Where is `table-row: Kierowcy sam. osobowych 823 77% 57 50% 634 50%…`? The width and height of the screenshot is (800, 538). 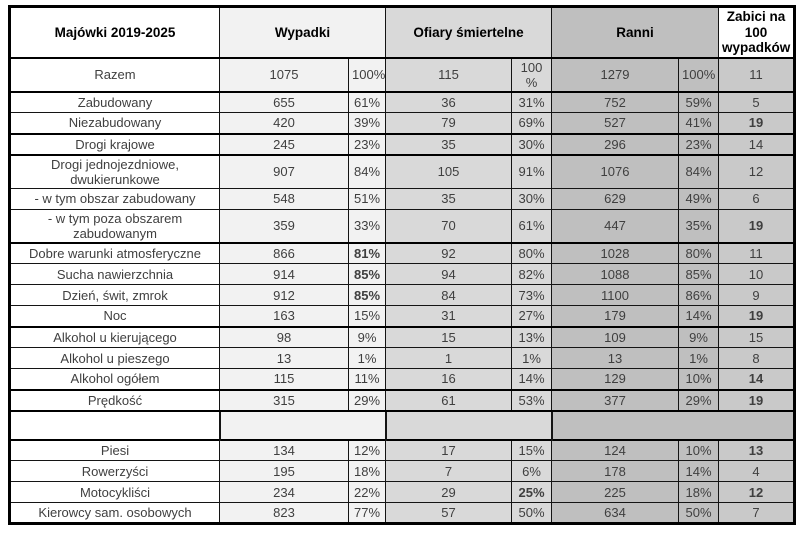 table-row: Kierowcy sam. osobowych 823 77% 57 50% 634 50%… is located at coordinates (402, 513).